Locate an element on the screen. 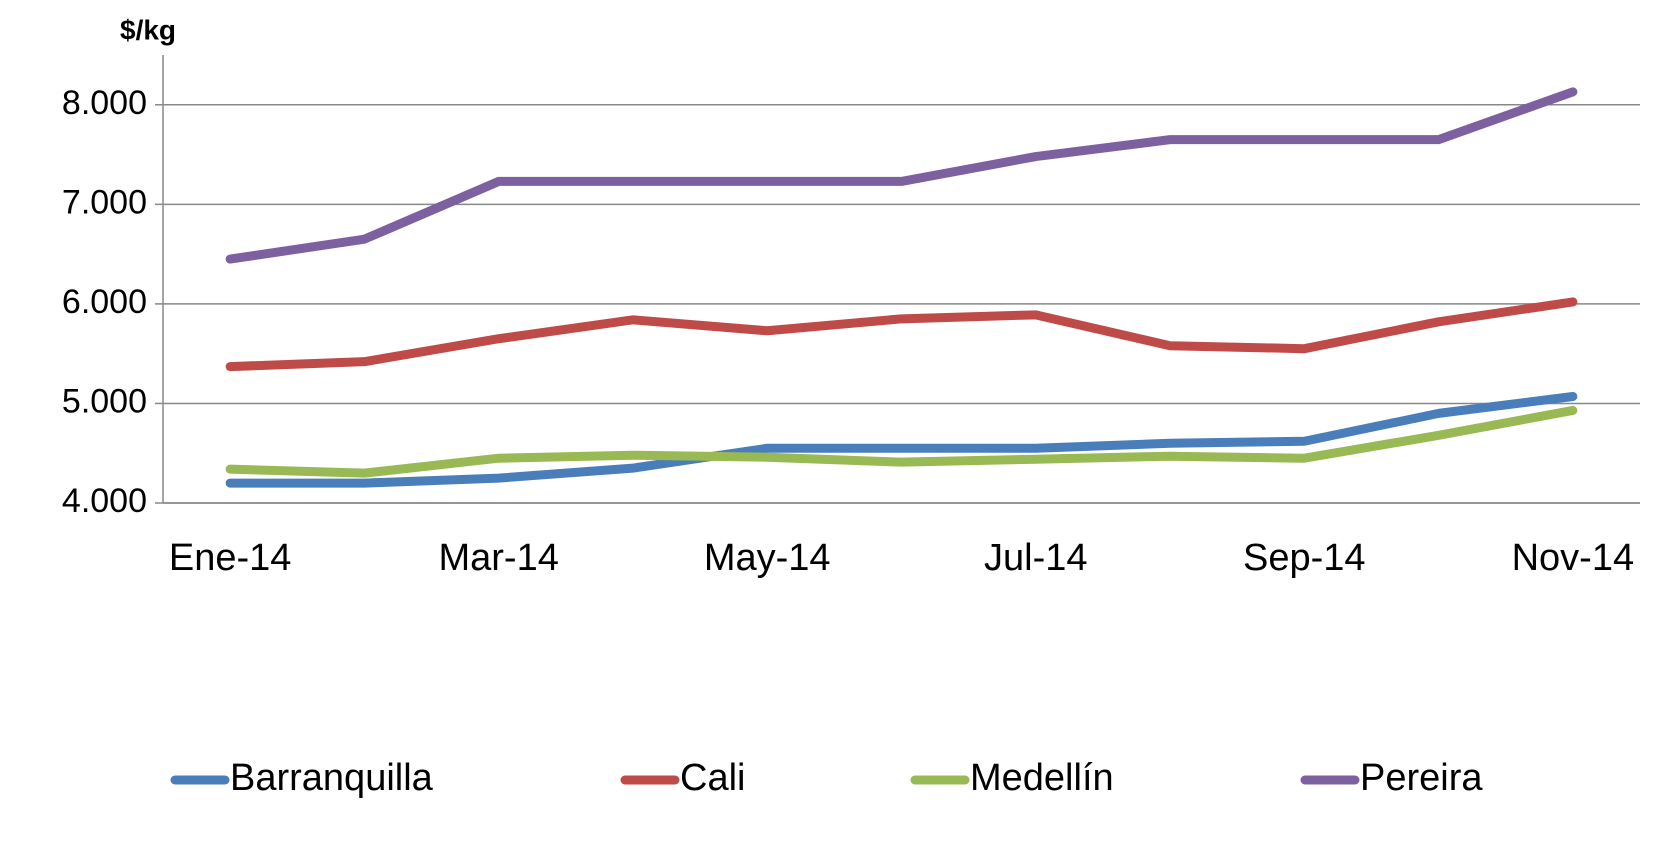  legend-label: Pereira is located at coordinates (1421, 778).